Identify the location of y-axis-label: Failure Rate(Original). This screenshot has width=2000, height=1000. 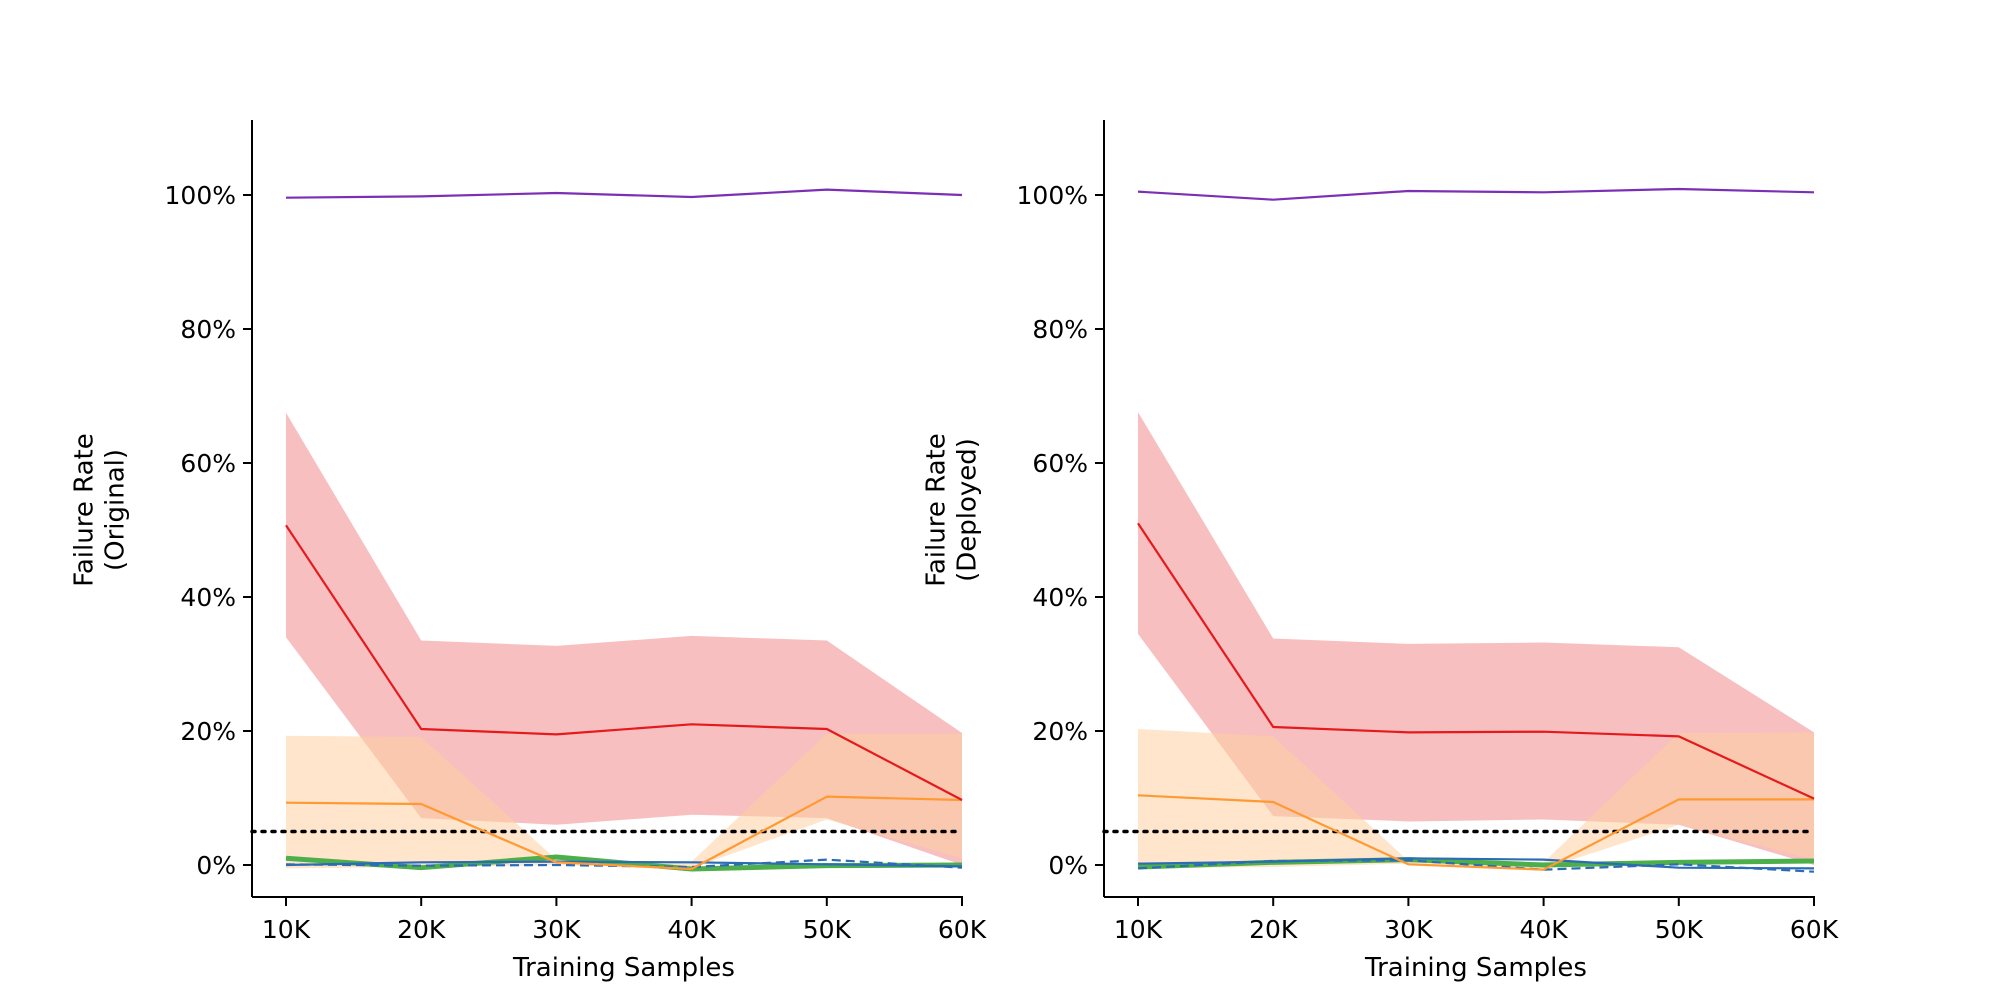
(99, 509).